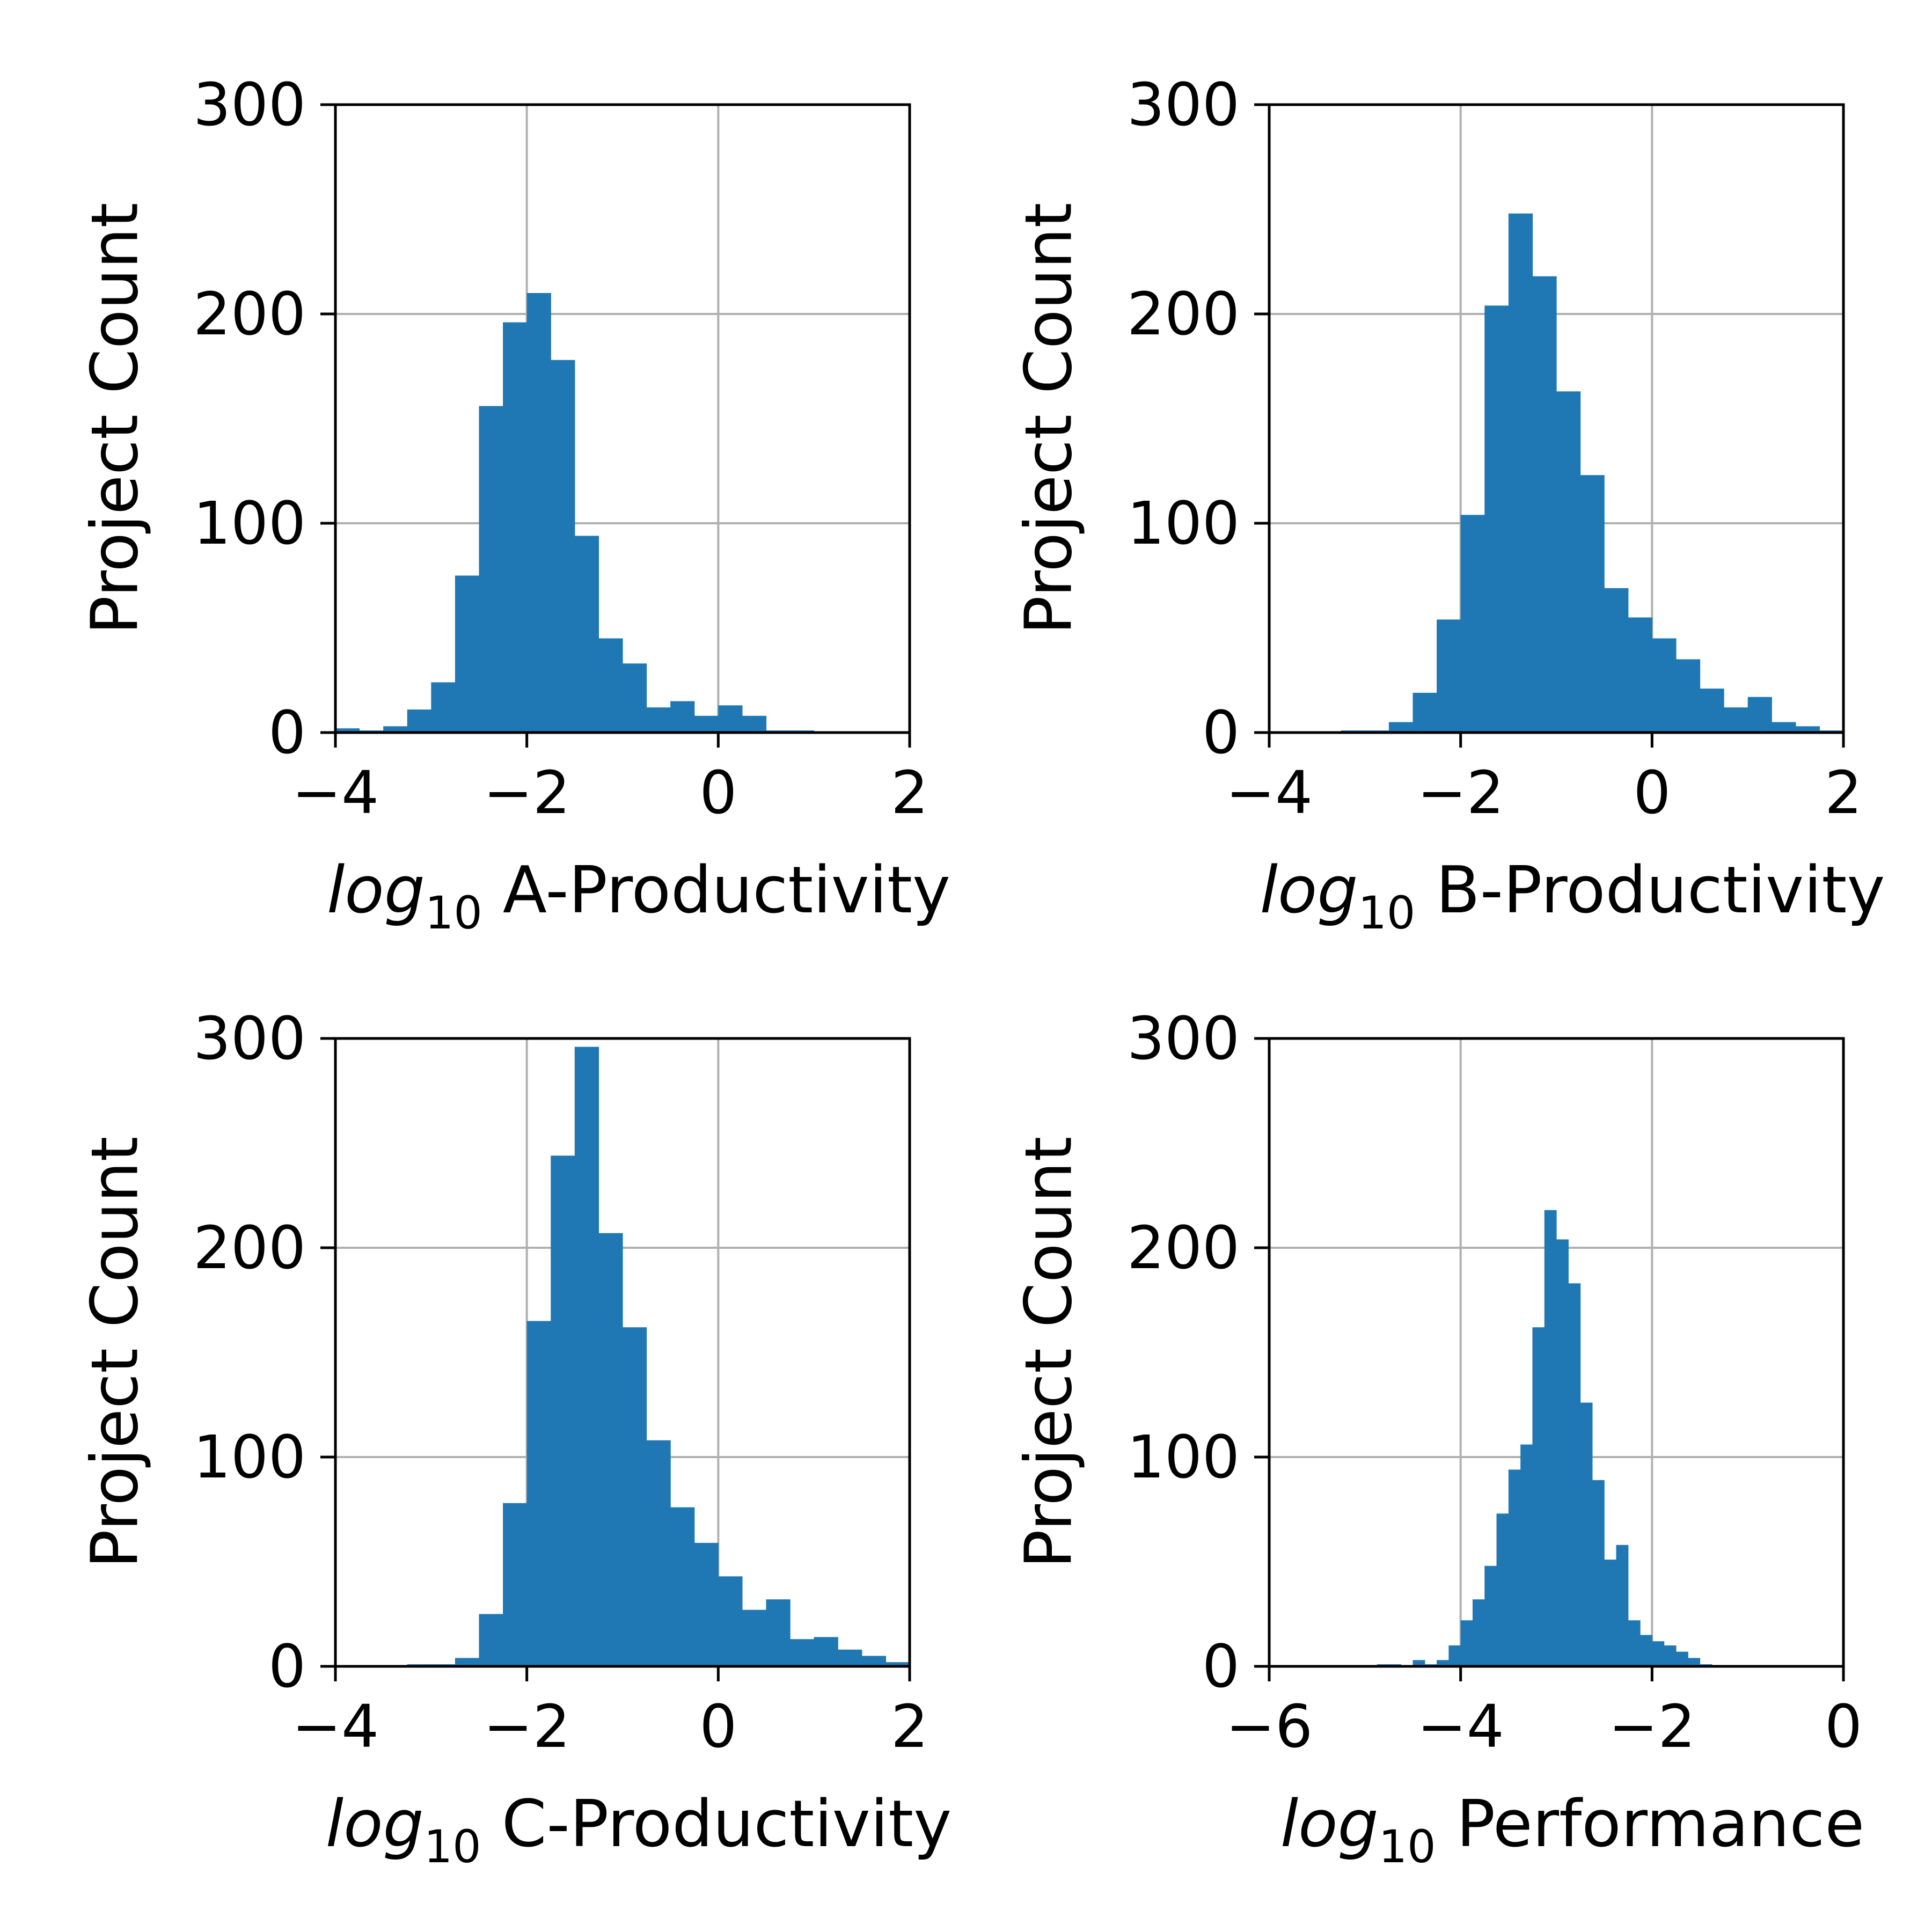 The image size is (1932, 1932). I want to click on x-axis-label: log10 B-Productivity, so click(1572, 896).